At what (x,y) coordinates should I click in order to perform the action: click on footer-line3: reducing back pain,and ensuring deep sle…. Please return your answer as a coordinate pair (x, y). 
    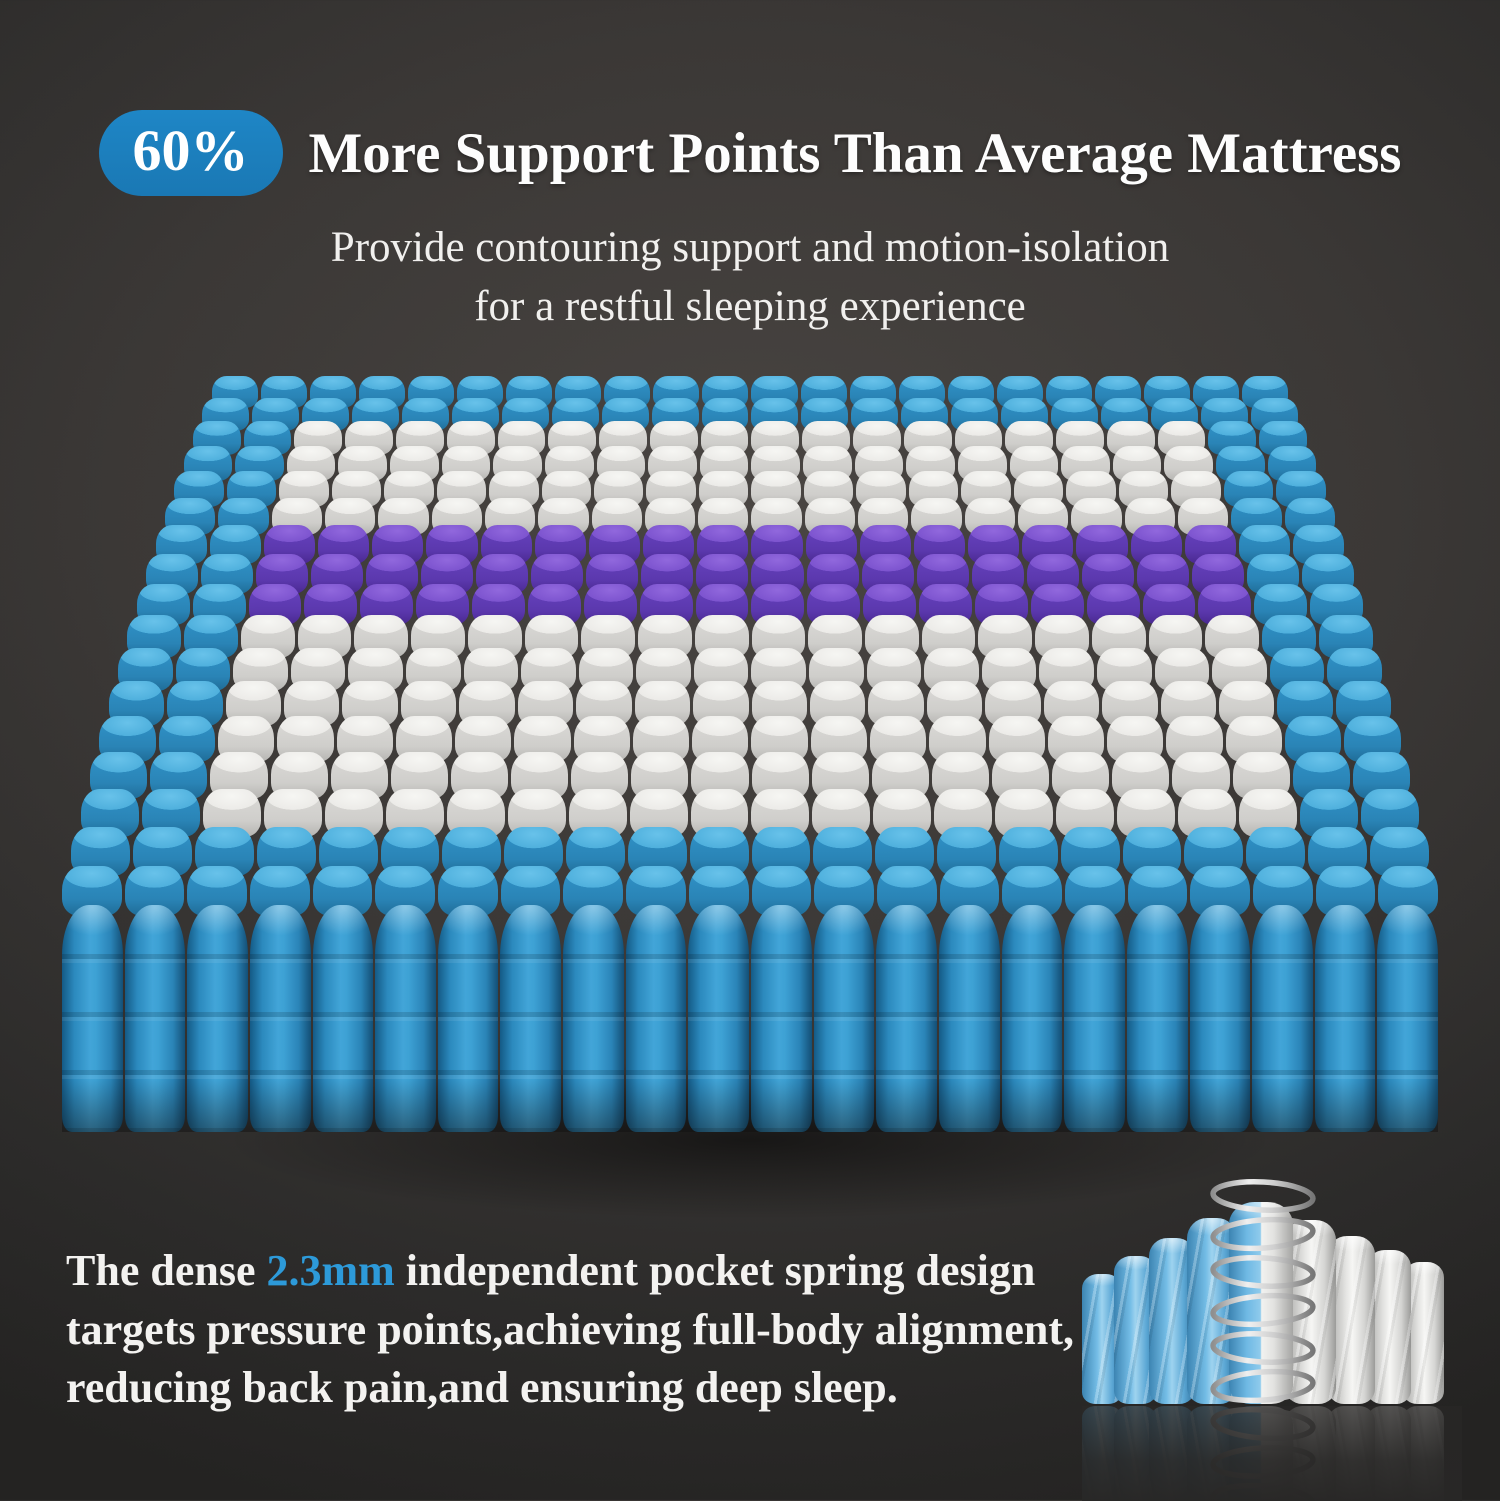
    Looking at the image, I should click on (482, 1388).